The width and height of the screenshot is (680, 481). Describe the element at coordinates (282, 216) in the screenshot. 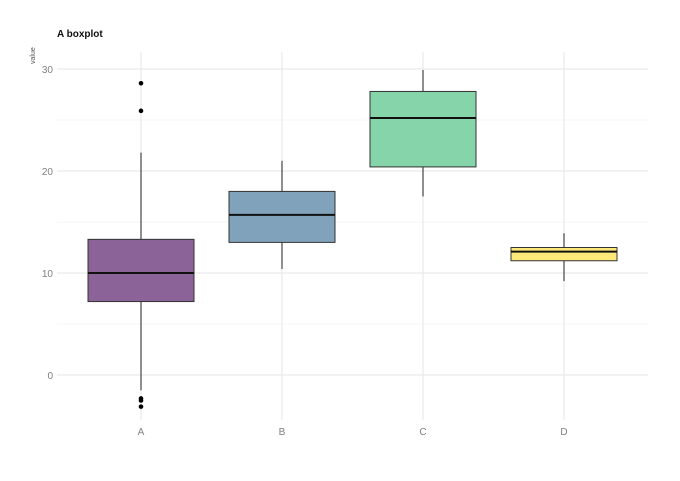

I see `box-B` at that location.